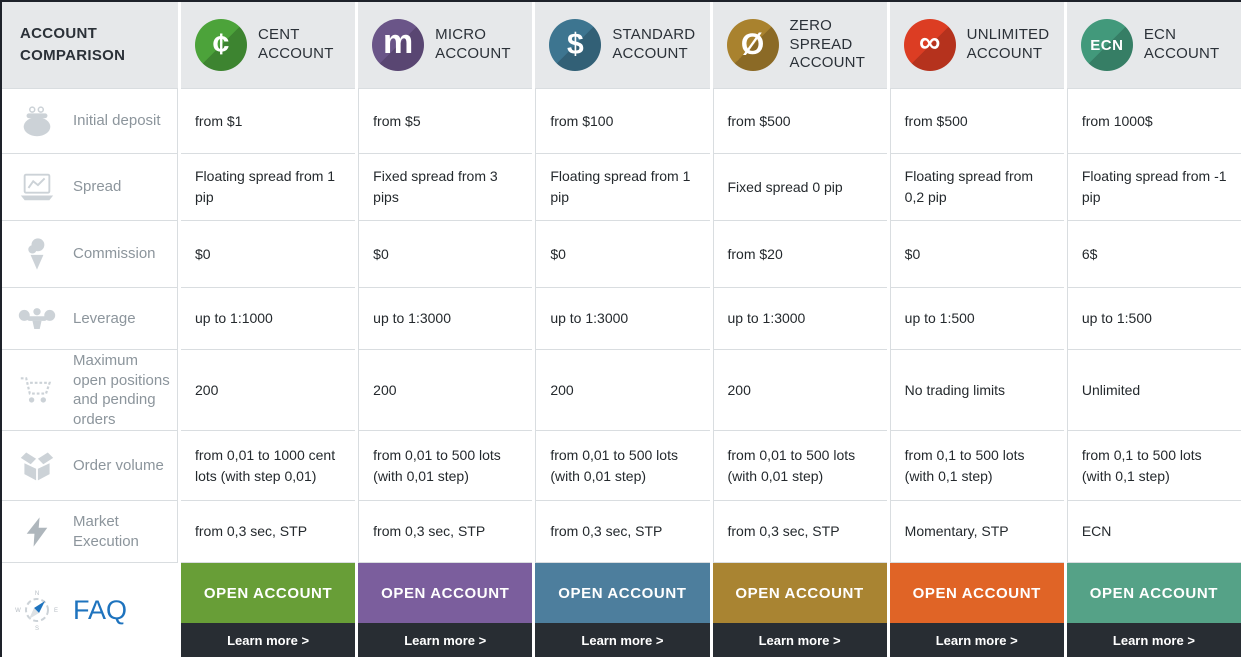 The width and height of the screenshot is (1241, 657). What do you see at coordinates (37, 532) in the screenshot?
I see `lightning-icon` at bounding box center [37, 532].